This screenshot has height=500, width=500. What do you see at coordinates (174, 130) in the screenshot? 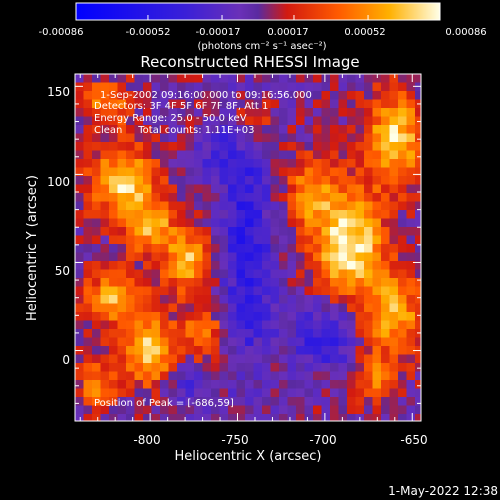
I see `clean-counts-annotation: Clean Total counts: 1.11E+03` at bounding box center [174, 130].